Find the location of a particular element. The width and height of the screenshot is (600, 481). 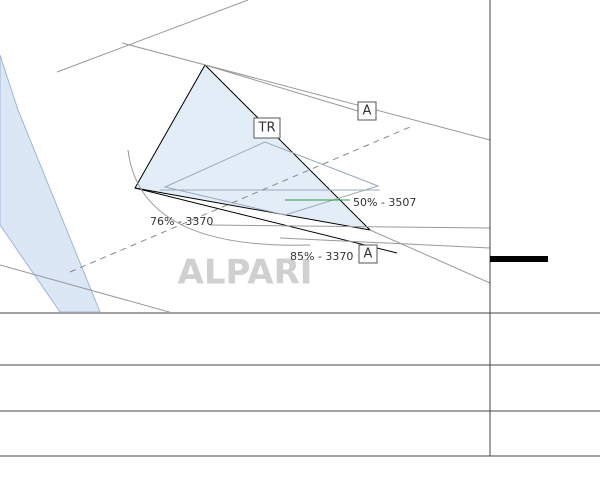

drawing-area is located at coordinates (50, 183).